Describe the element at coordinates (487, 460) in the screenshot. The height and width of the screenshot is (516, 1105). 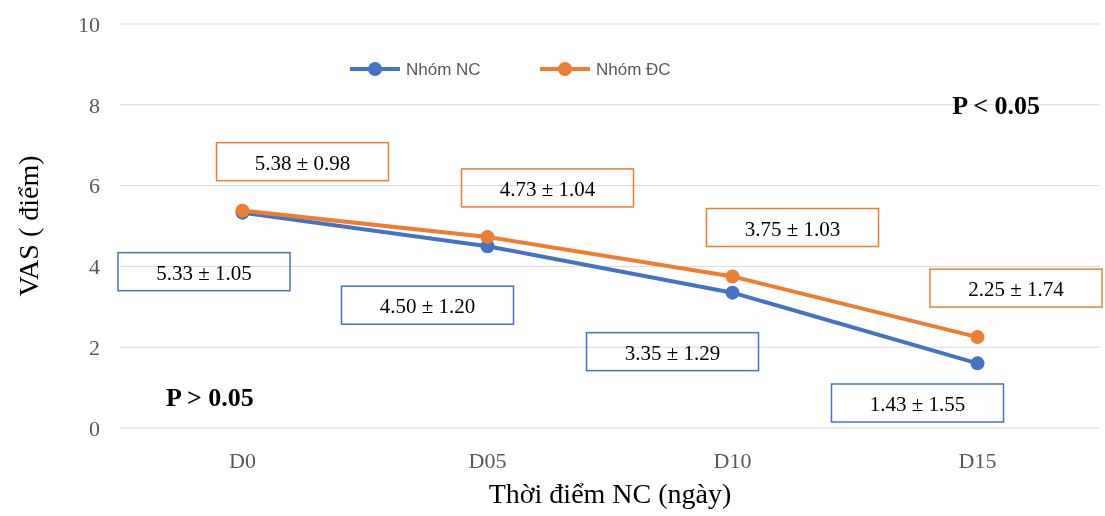
I see `x-tick-label: D05` at that location.